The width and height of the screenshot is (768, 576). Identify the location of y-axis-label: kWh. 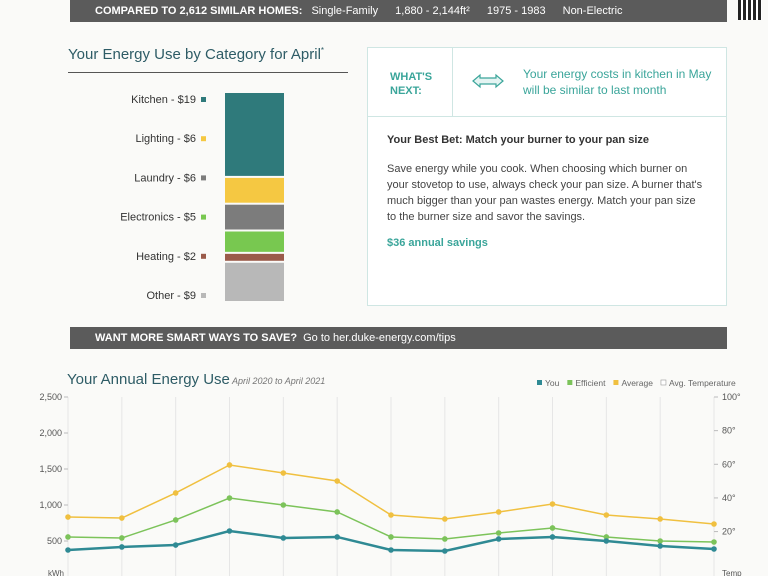
(56, 572).